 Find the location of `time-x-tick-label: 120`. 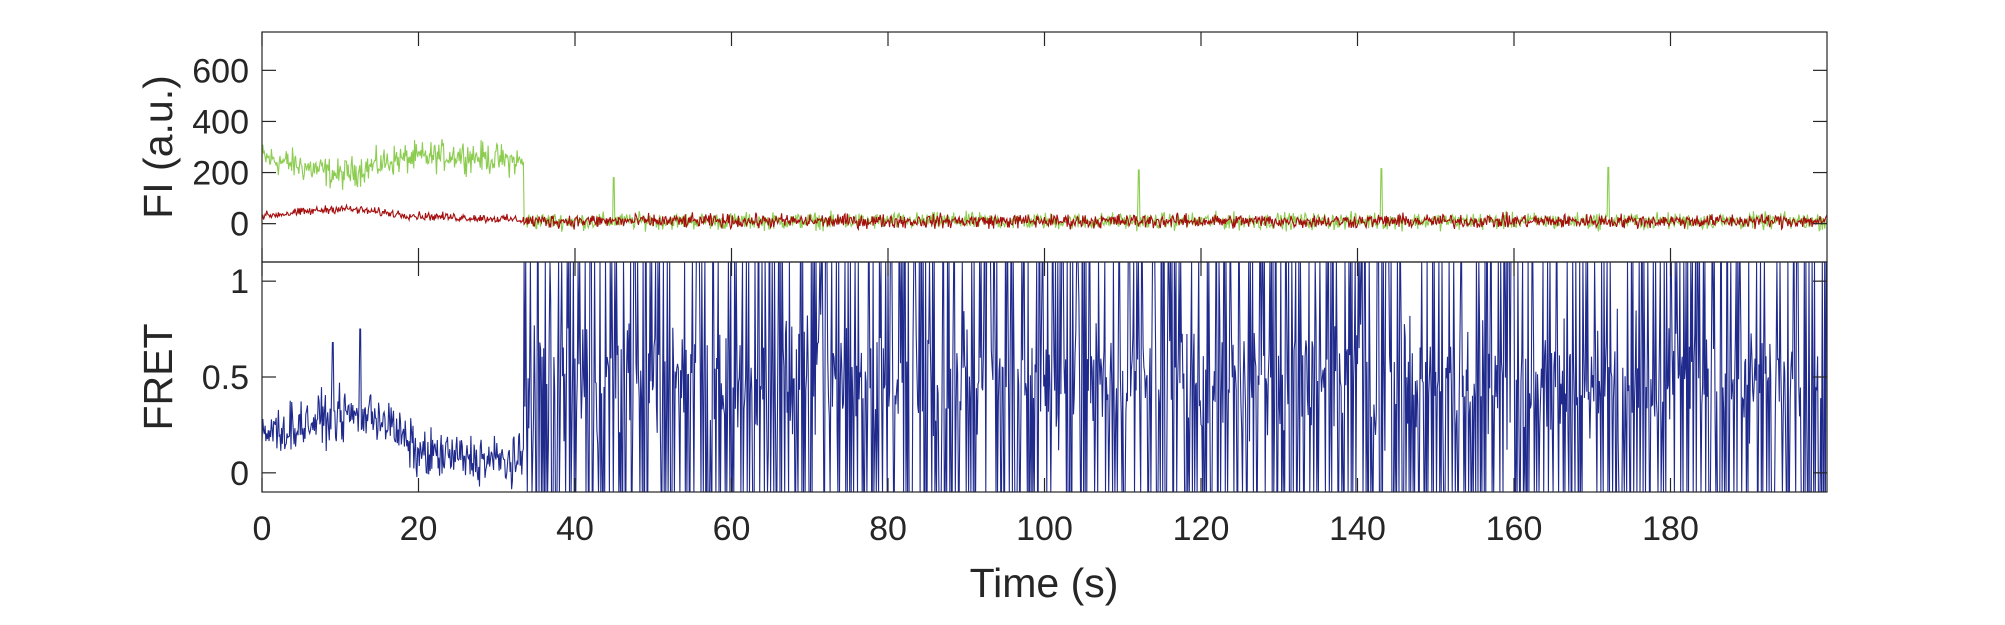

time-x-tick-label: 120 is located at coordinates (1201, 529).